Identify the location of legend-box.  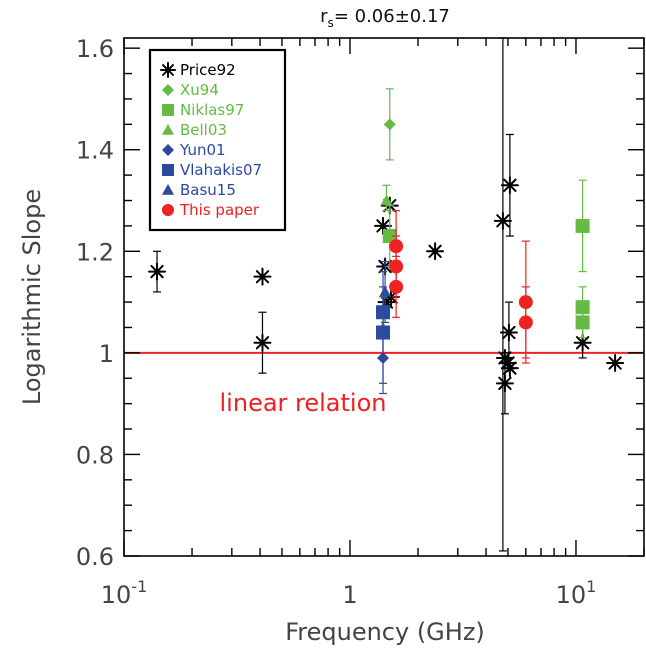
(217, 140).